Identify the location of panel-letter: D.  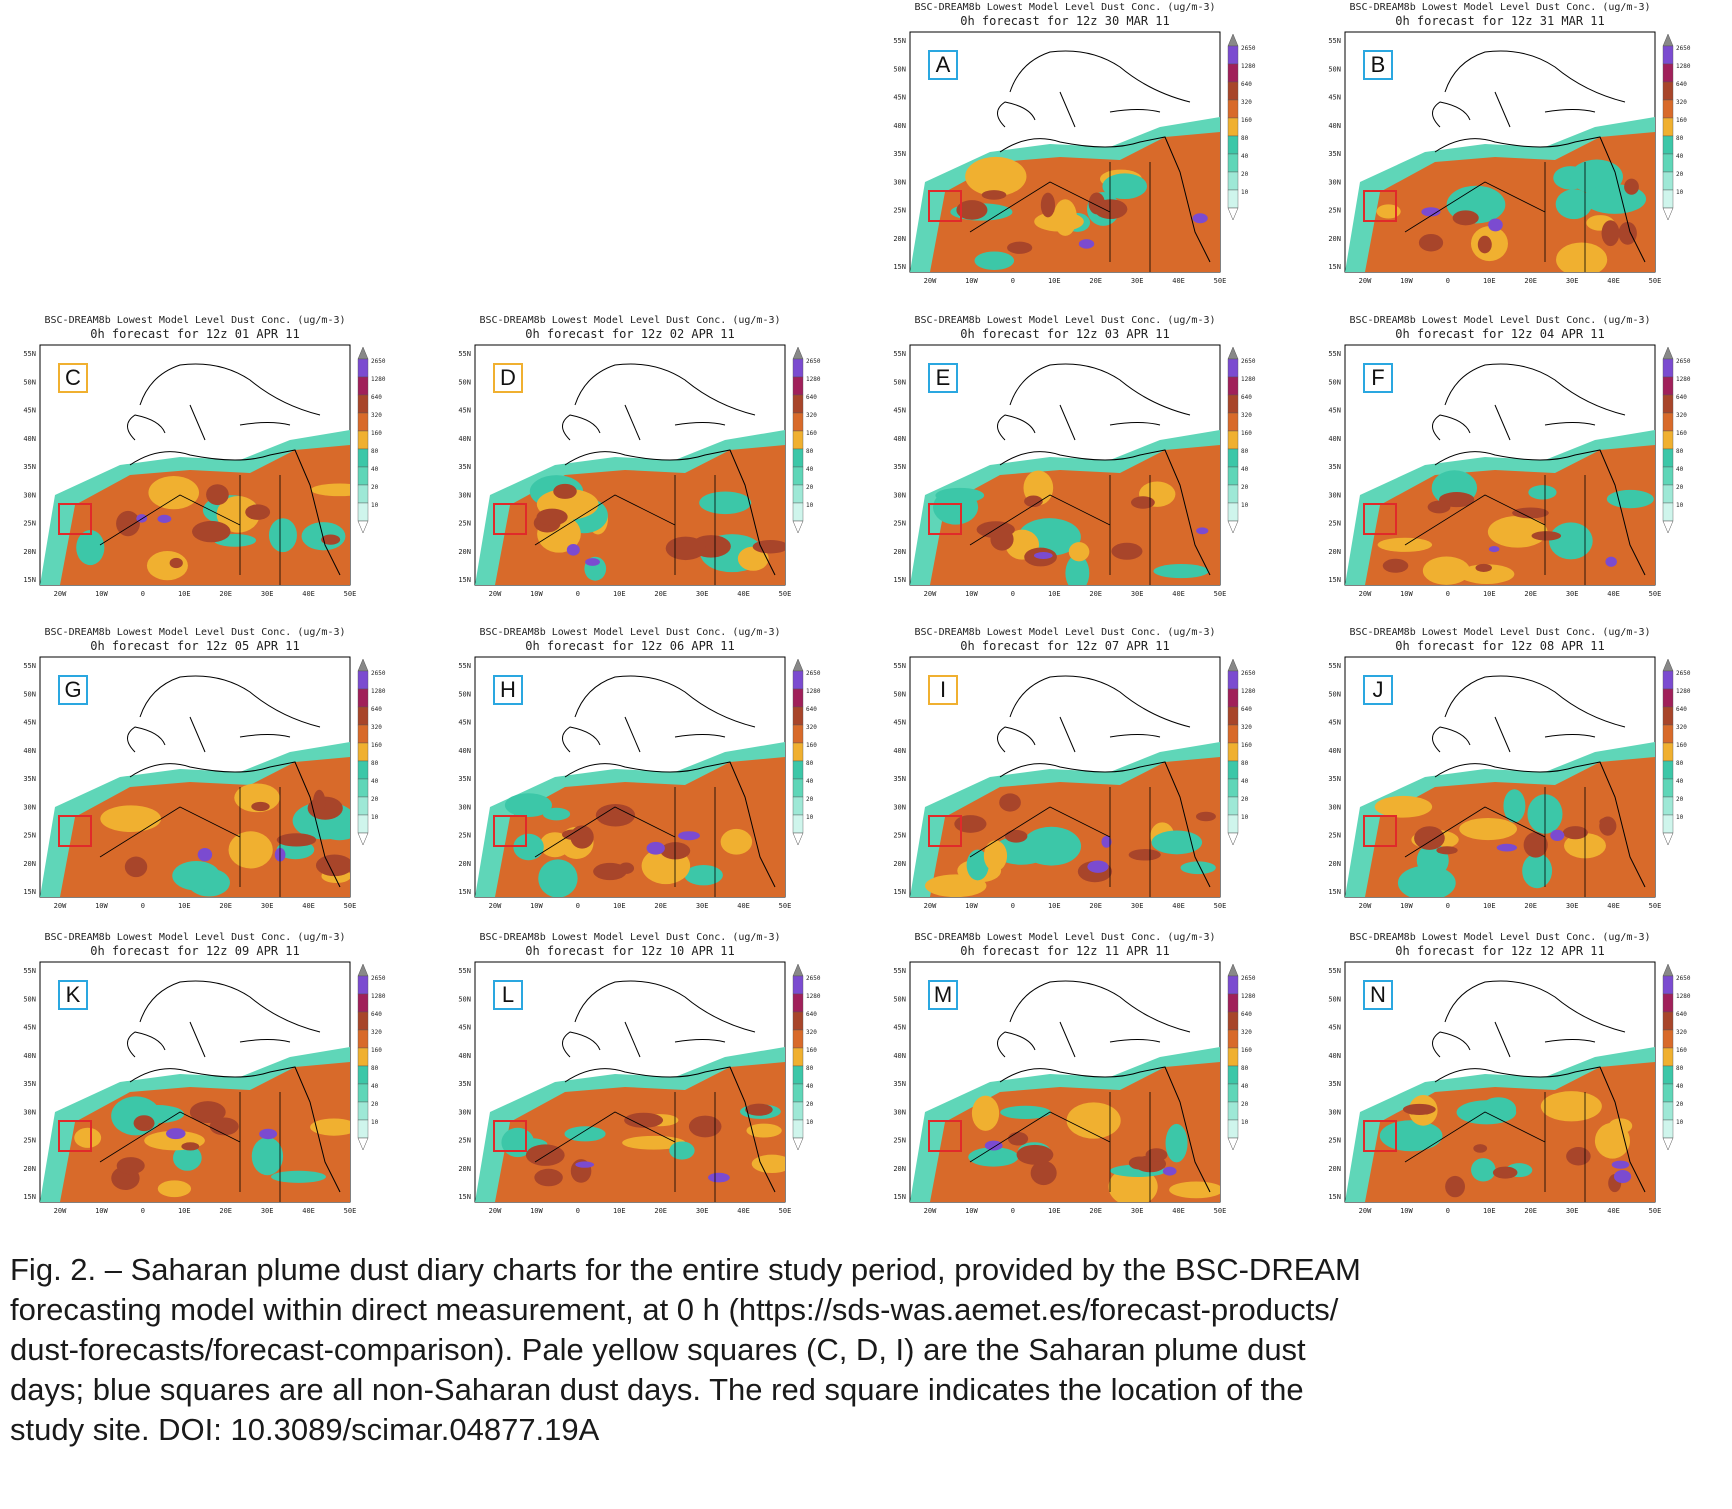
(508, 378).